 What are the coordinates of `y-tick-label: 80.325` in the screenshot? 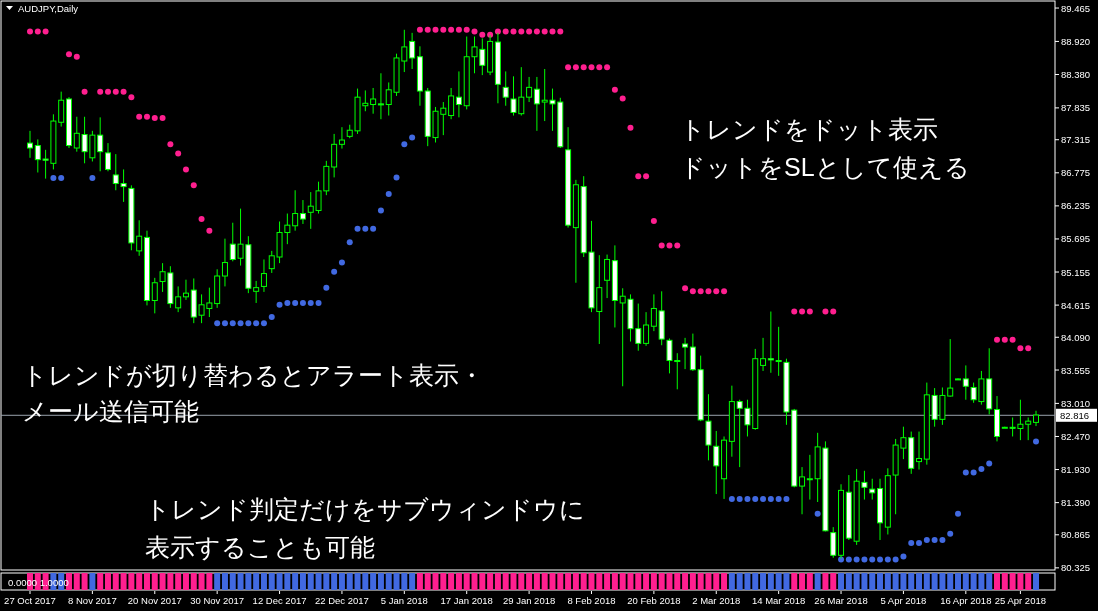 It's located at (1076, 568).